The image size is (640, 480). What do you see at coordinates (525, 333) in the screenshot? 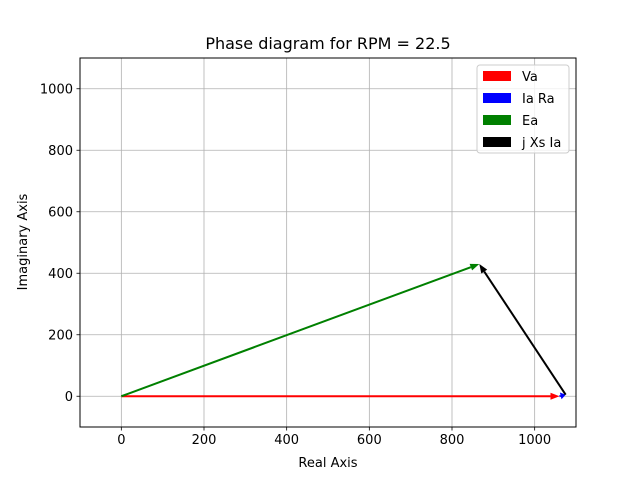
I see `vector-shaft-j-xs-ia` at bounding box center [525, 333].